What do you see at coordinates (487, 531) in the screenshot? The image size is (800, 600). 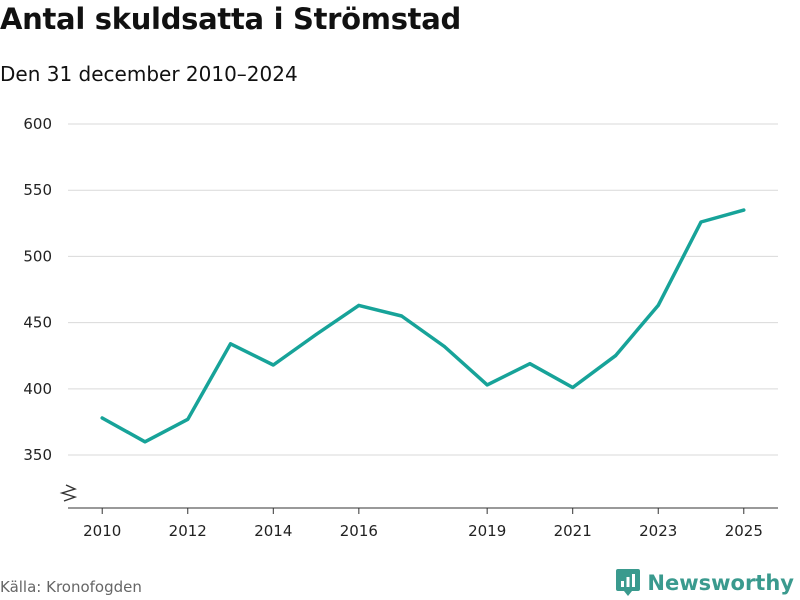 I see `x-tick-label: 2019` at bounding box center [487, 531].